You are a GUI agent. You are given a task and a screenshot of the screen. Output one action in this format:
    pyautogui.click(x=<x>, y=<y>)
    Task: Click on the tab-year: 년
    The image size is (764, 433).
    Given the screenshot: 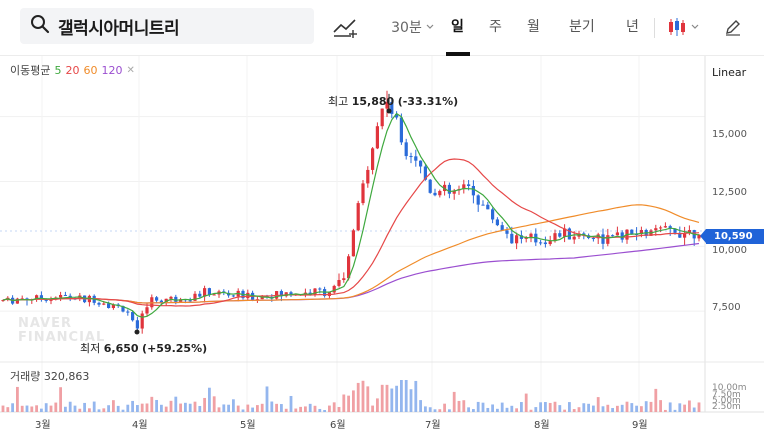 What is the action you would take?
    pyautogui.click(x=632, y=27)
    